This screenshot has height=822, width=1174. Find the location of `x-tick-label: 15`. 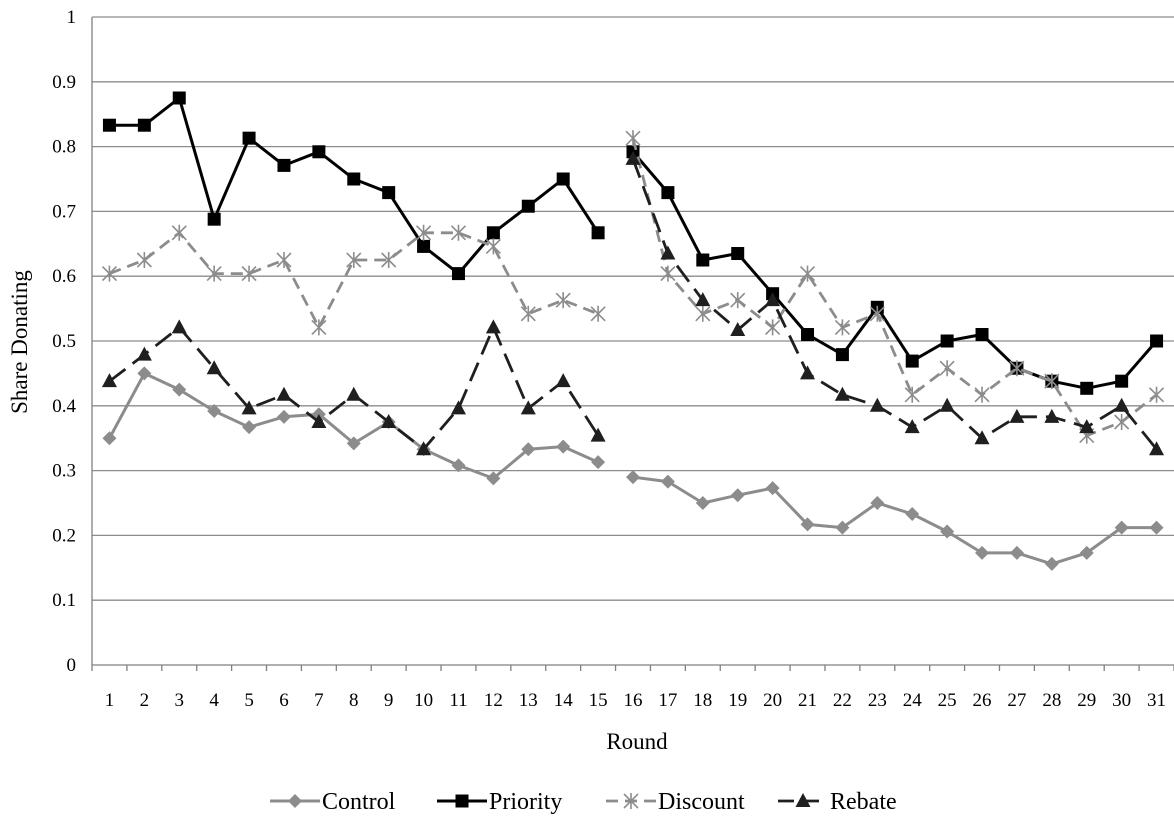

x-tick-label: 15 is located at coordinates (598, 700).